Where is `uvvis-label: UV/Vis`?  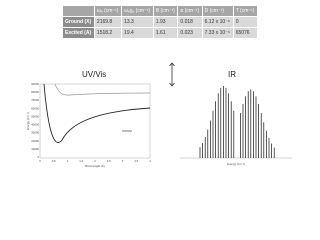 uvvis-label: UV/Vis is located at coordinates (94, 74).